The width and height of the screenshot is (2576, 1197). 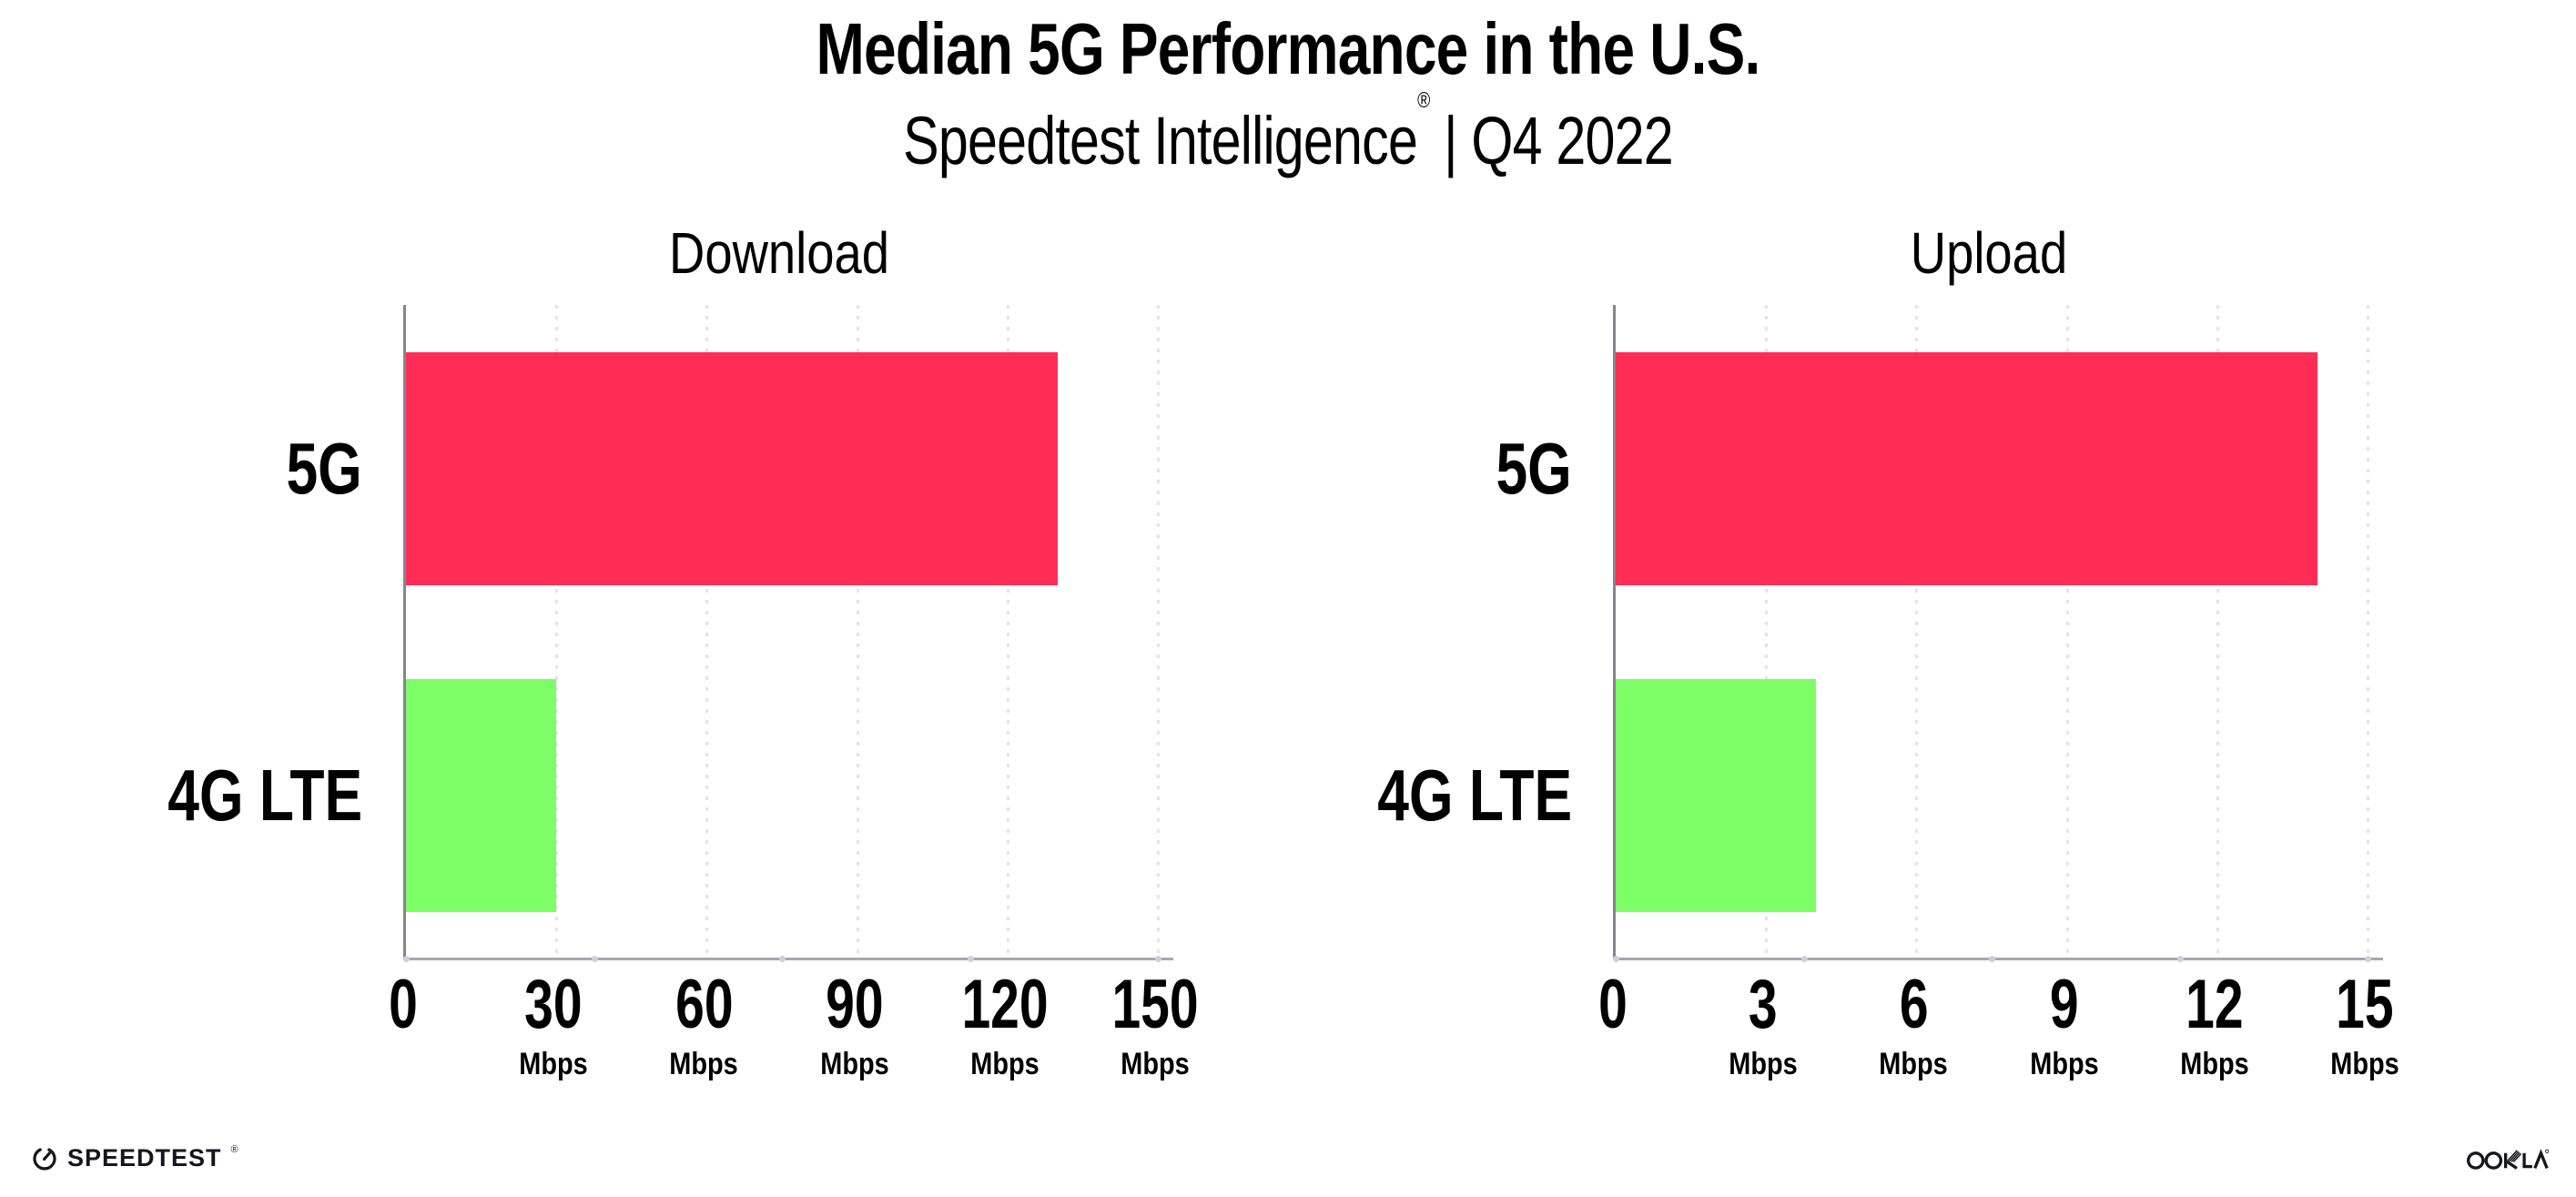 I want to click on x-tick-90: 90 Mbps, so click(x=854, y=1025).